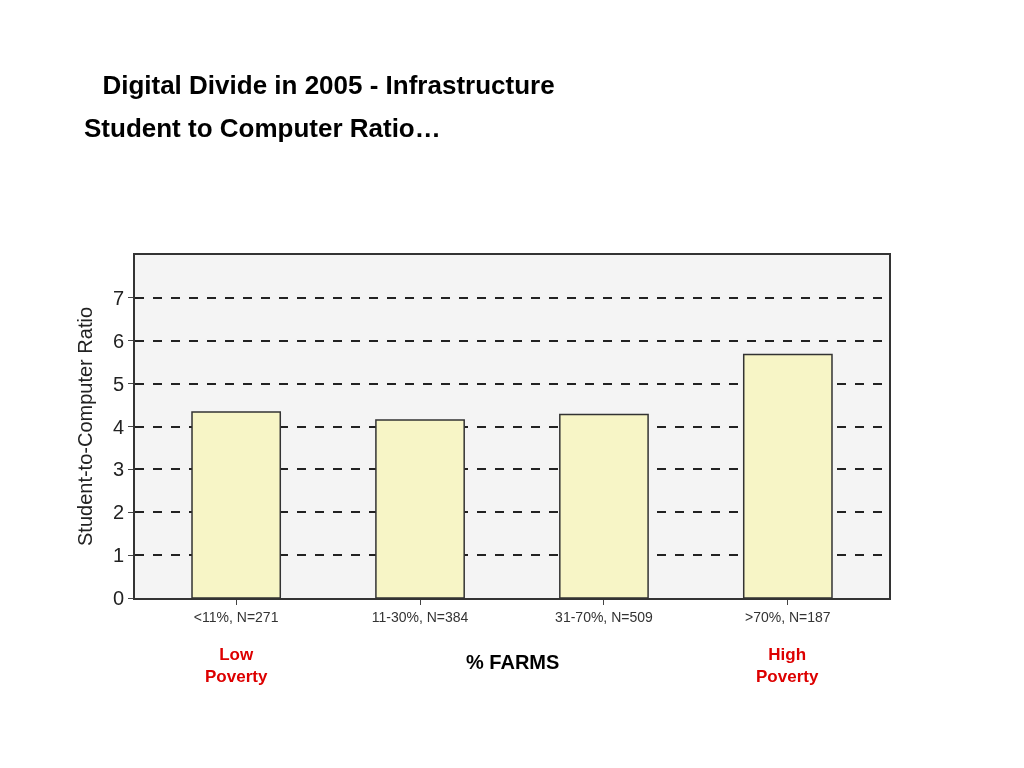  I want to click on text: High Poverty, so click(787, 666).